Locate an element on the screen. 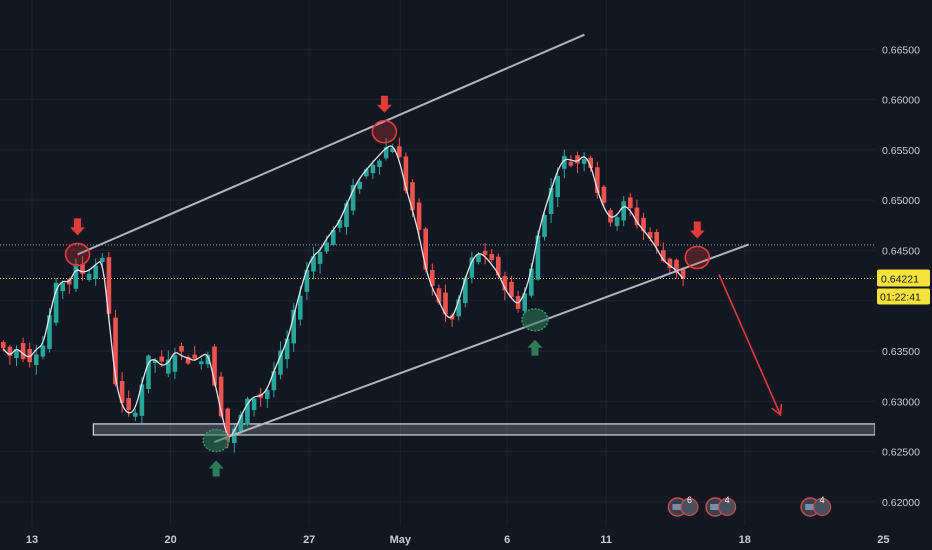 This screenshot has width=932, height=550. event-count-label: 6 is located at coordinates (689, 500).